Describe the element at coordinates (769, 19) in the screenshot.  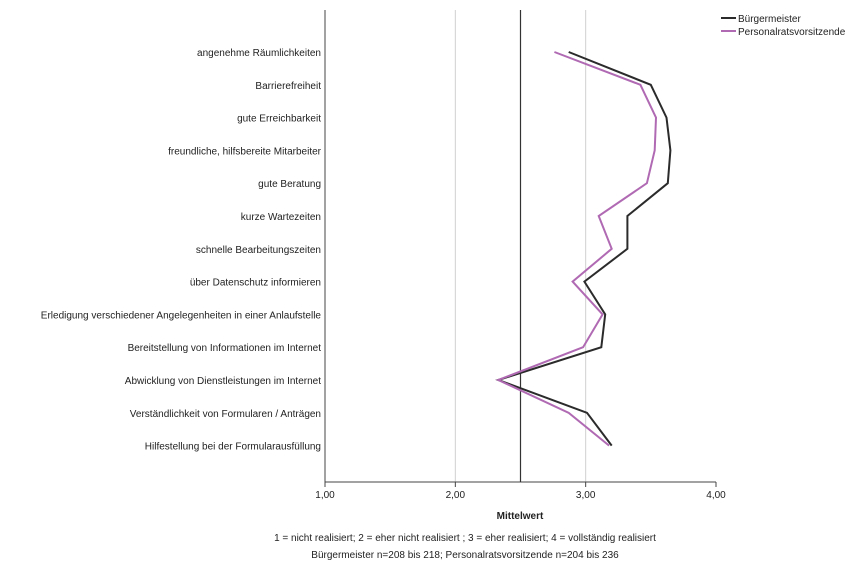
I see `legend-label-buergermeister: Bürgermeister` at that location.